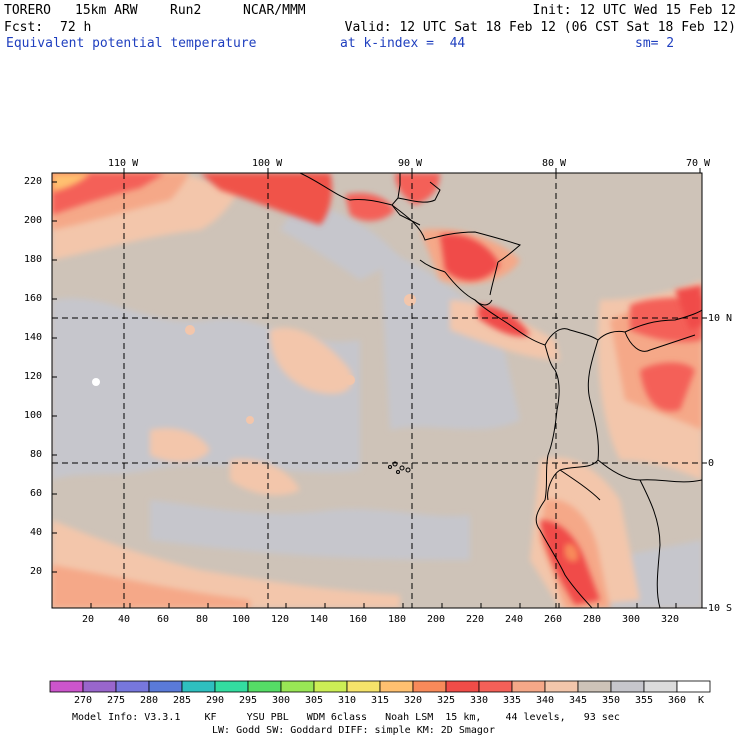  Describe the element at coordinates (403, 43) in the screenshot. I see `level-info: at k-index = 44` at that location.